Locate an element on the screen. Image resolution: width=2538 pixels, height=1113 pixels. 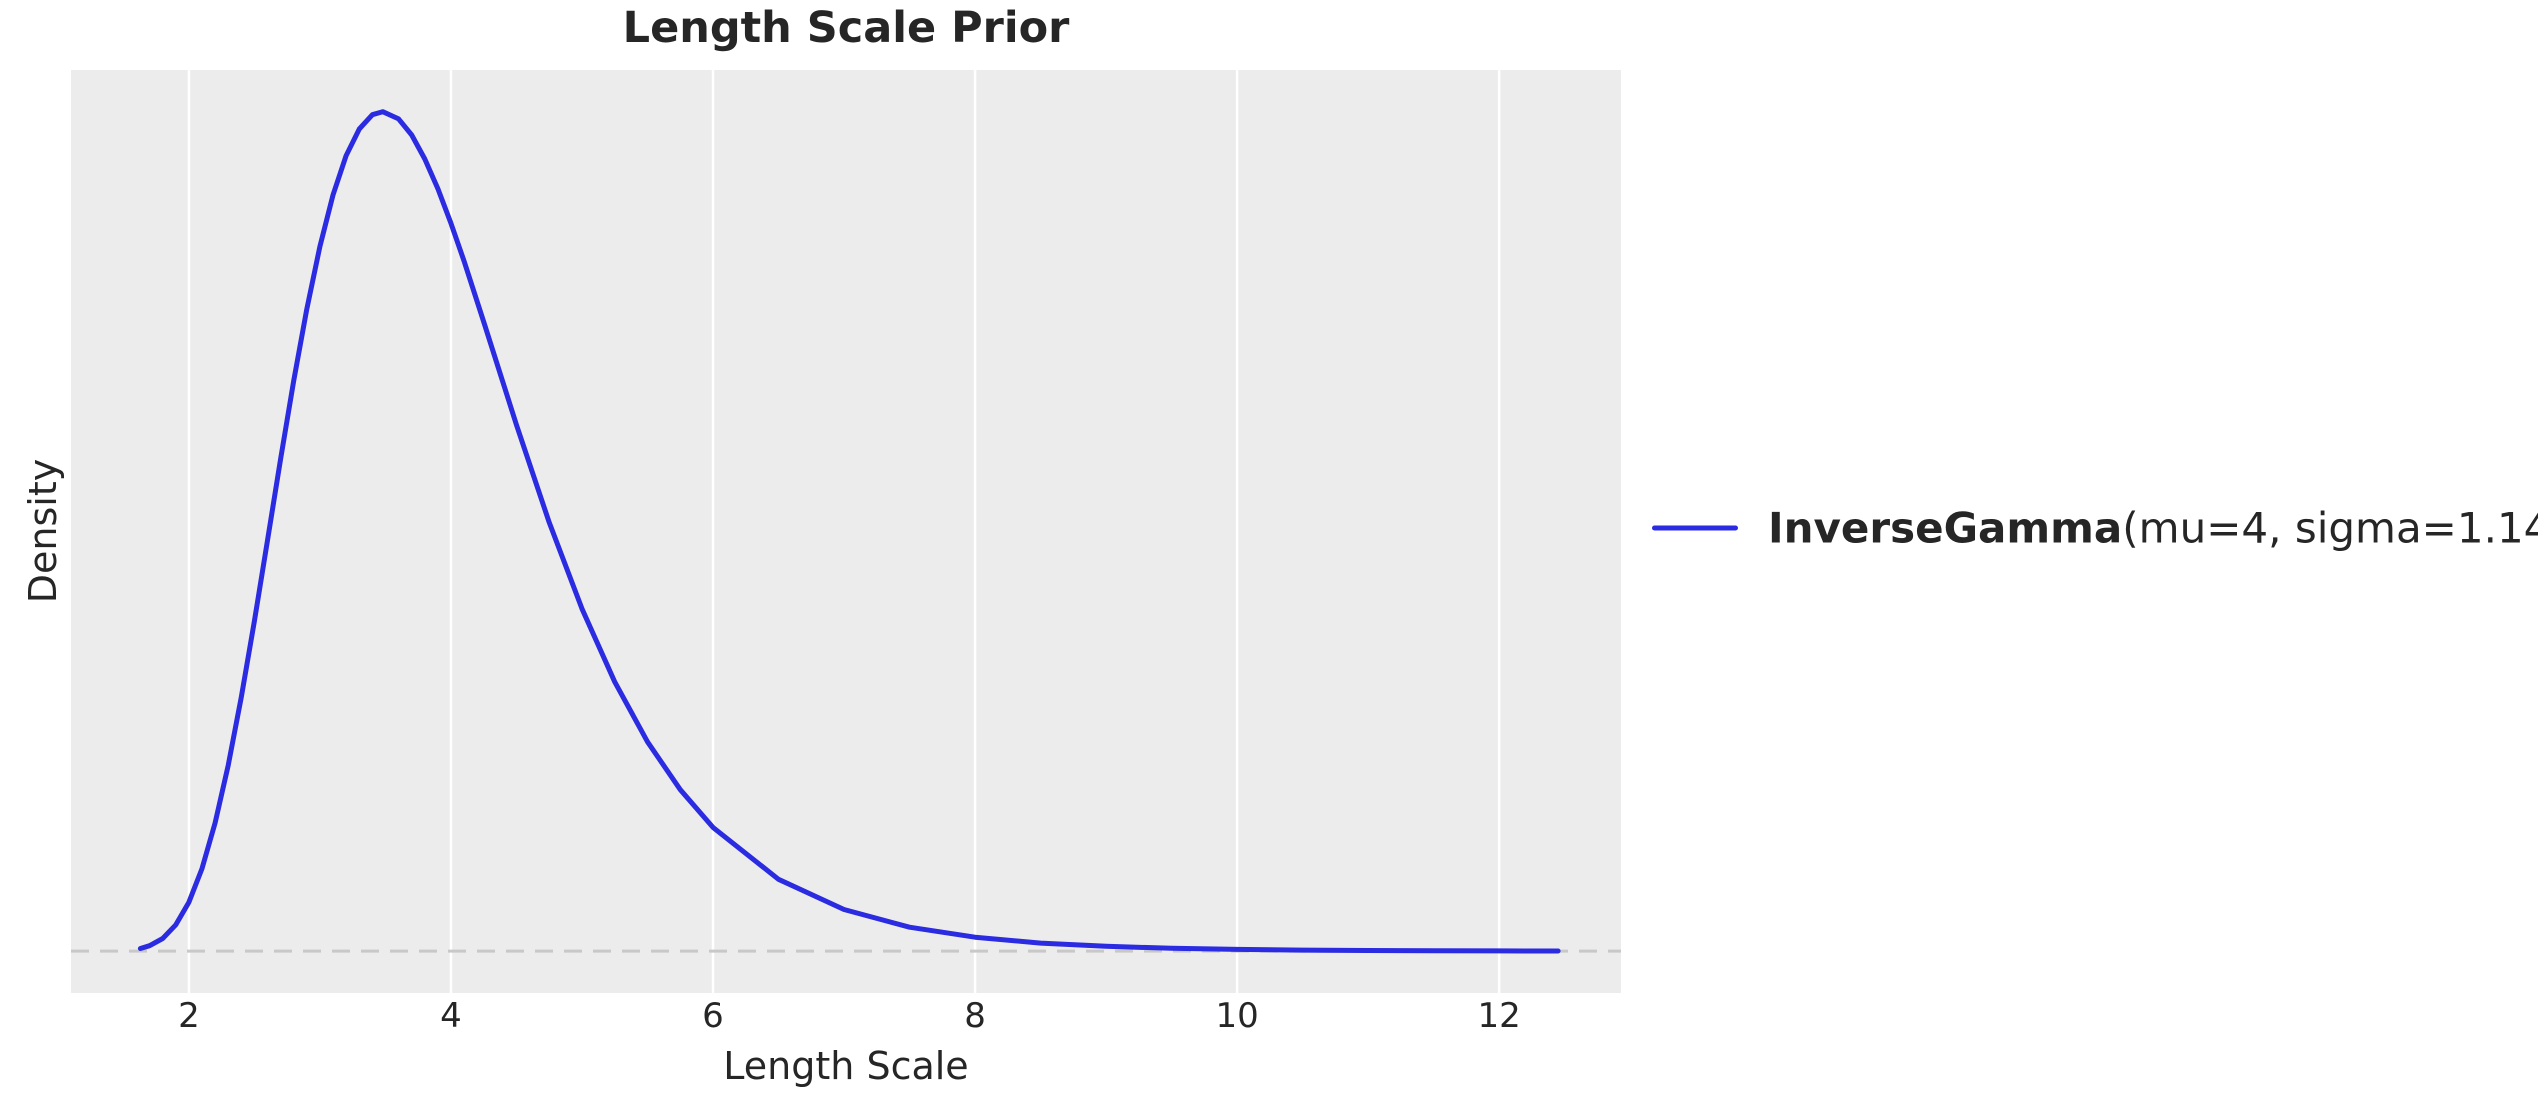
legend-label: InverseGamma(mu=4, sigma=1.14) is located at coordinates (2153, 528).